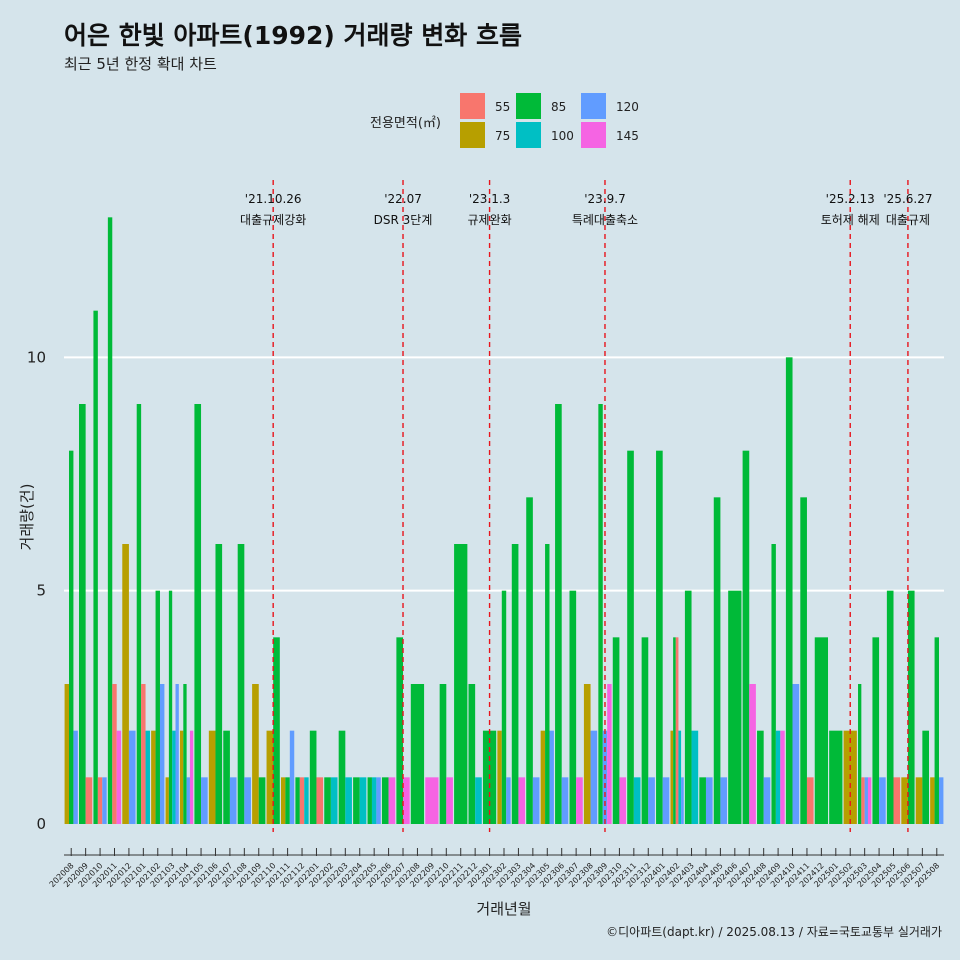  What do you see at coordinates (489, 220) in the screenshot?
I see `annotation-event: 규제완화` at bounding box center [489, 220].